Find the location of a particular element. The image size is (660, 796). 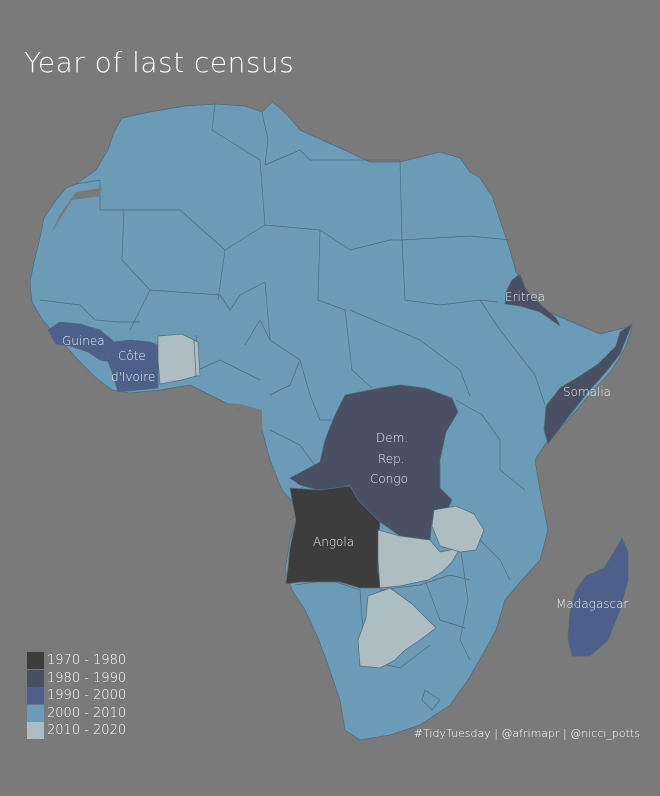

map-title: Year of last census is located at coordinates (159, 62).